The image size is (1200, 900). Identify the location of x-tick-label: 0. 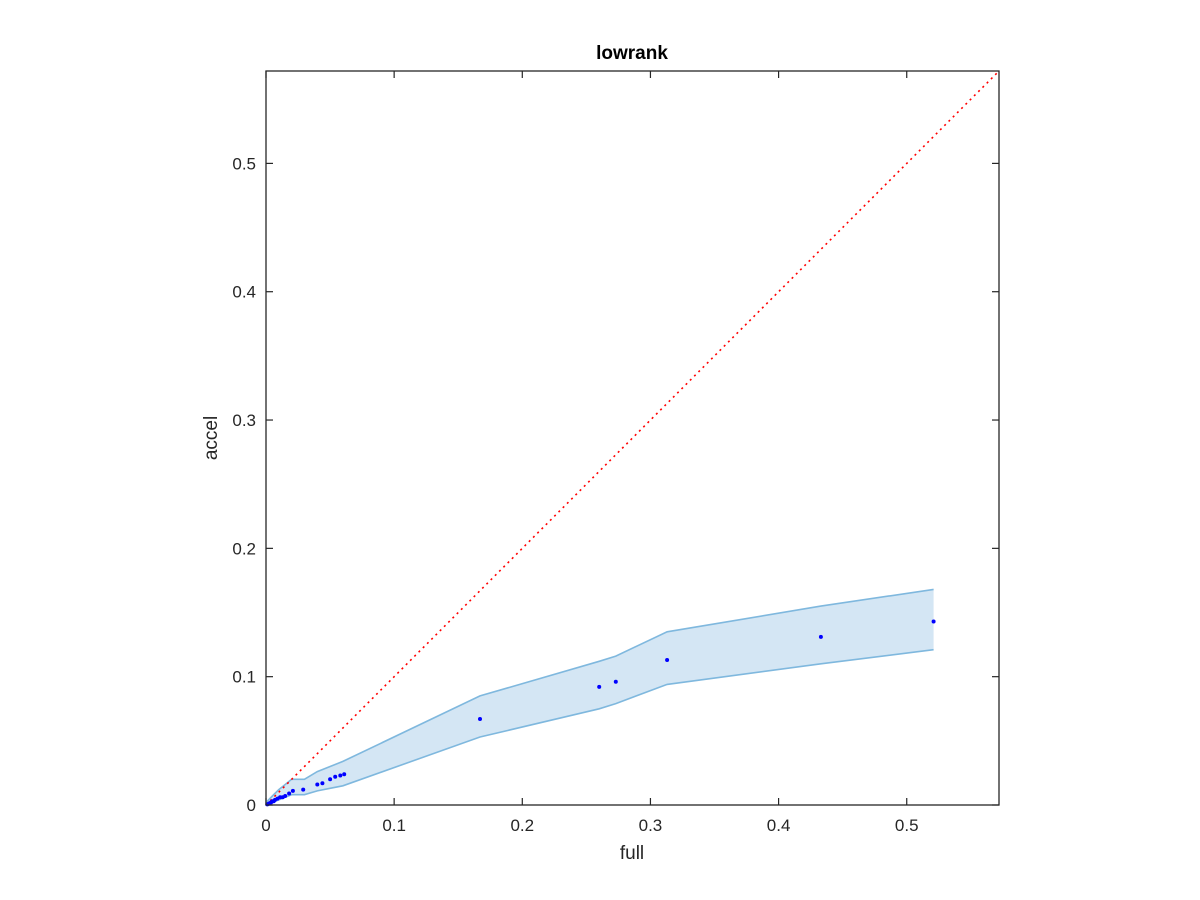
(265, 825).